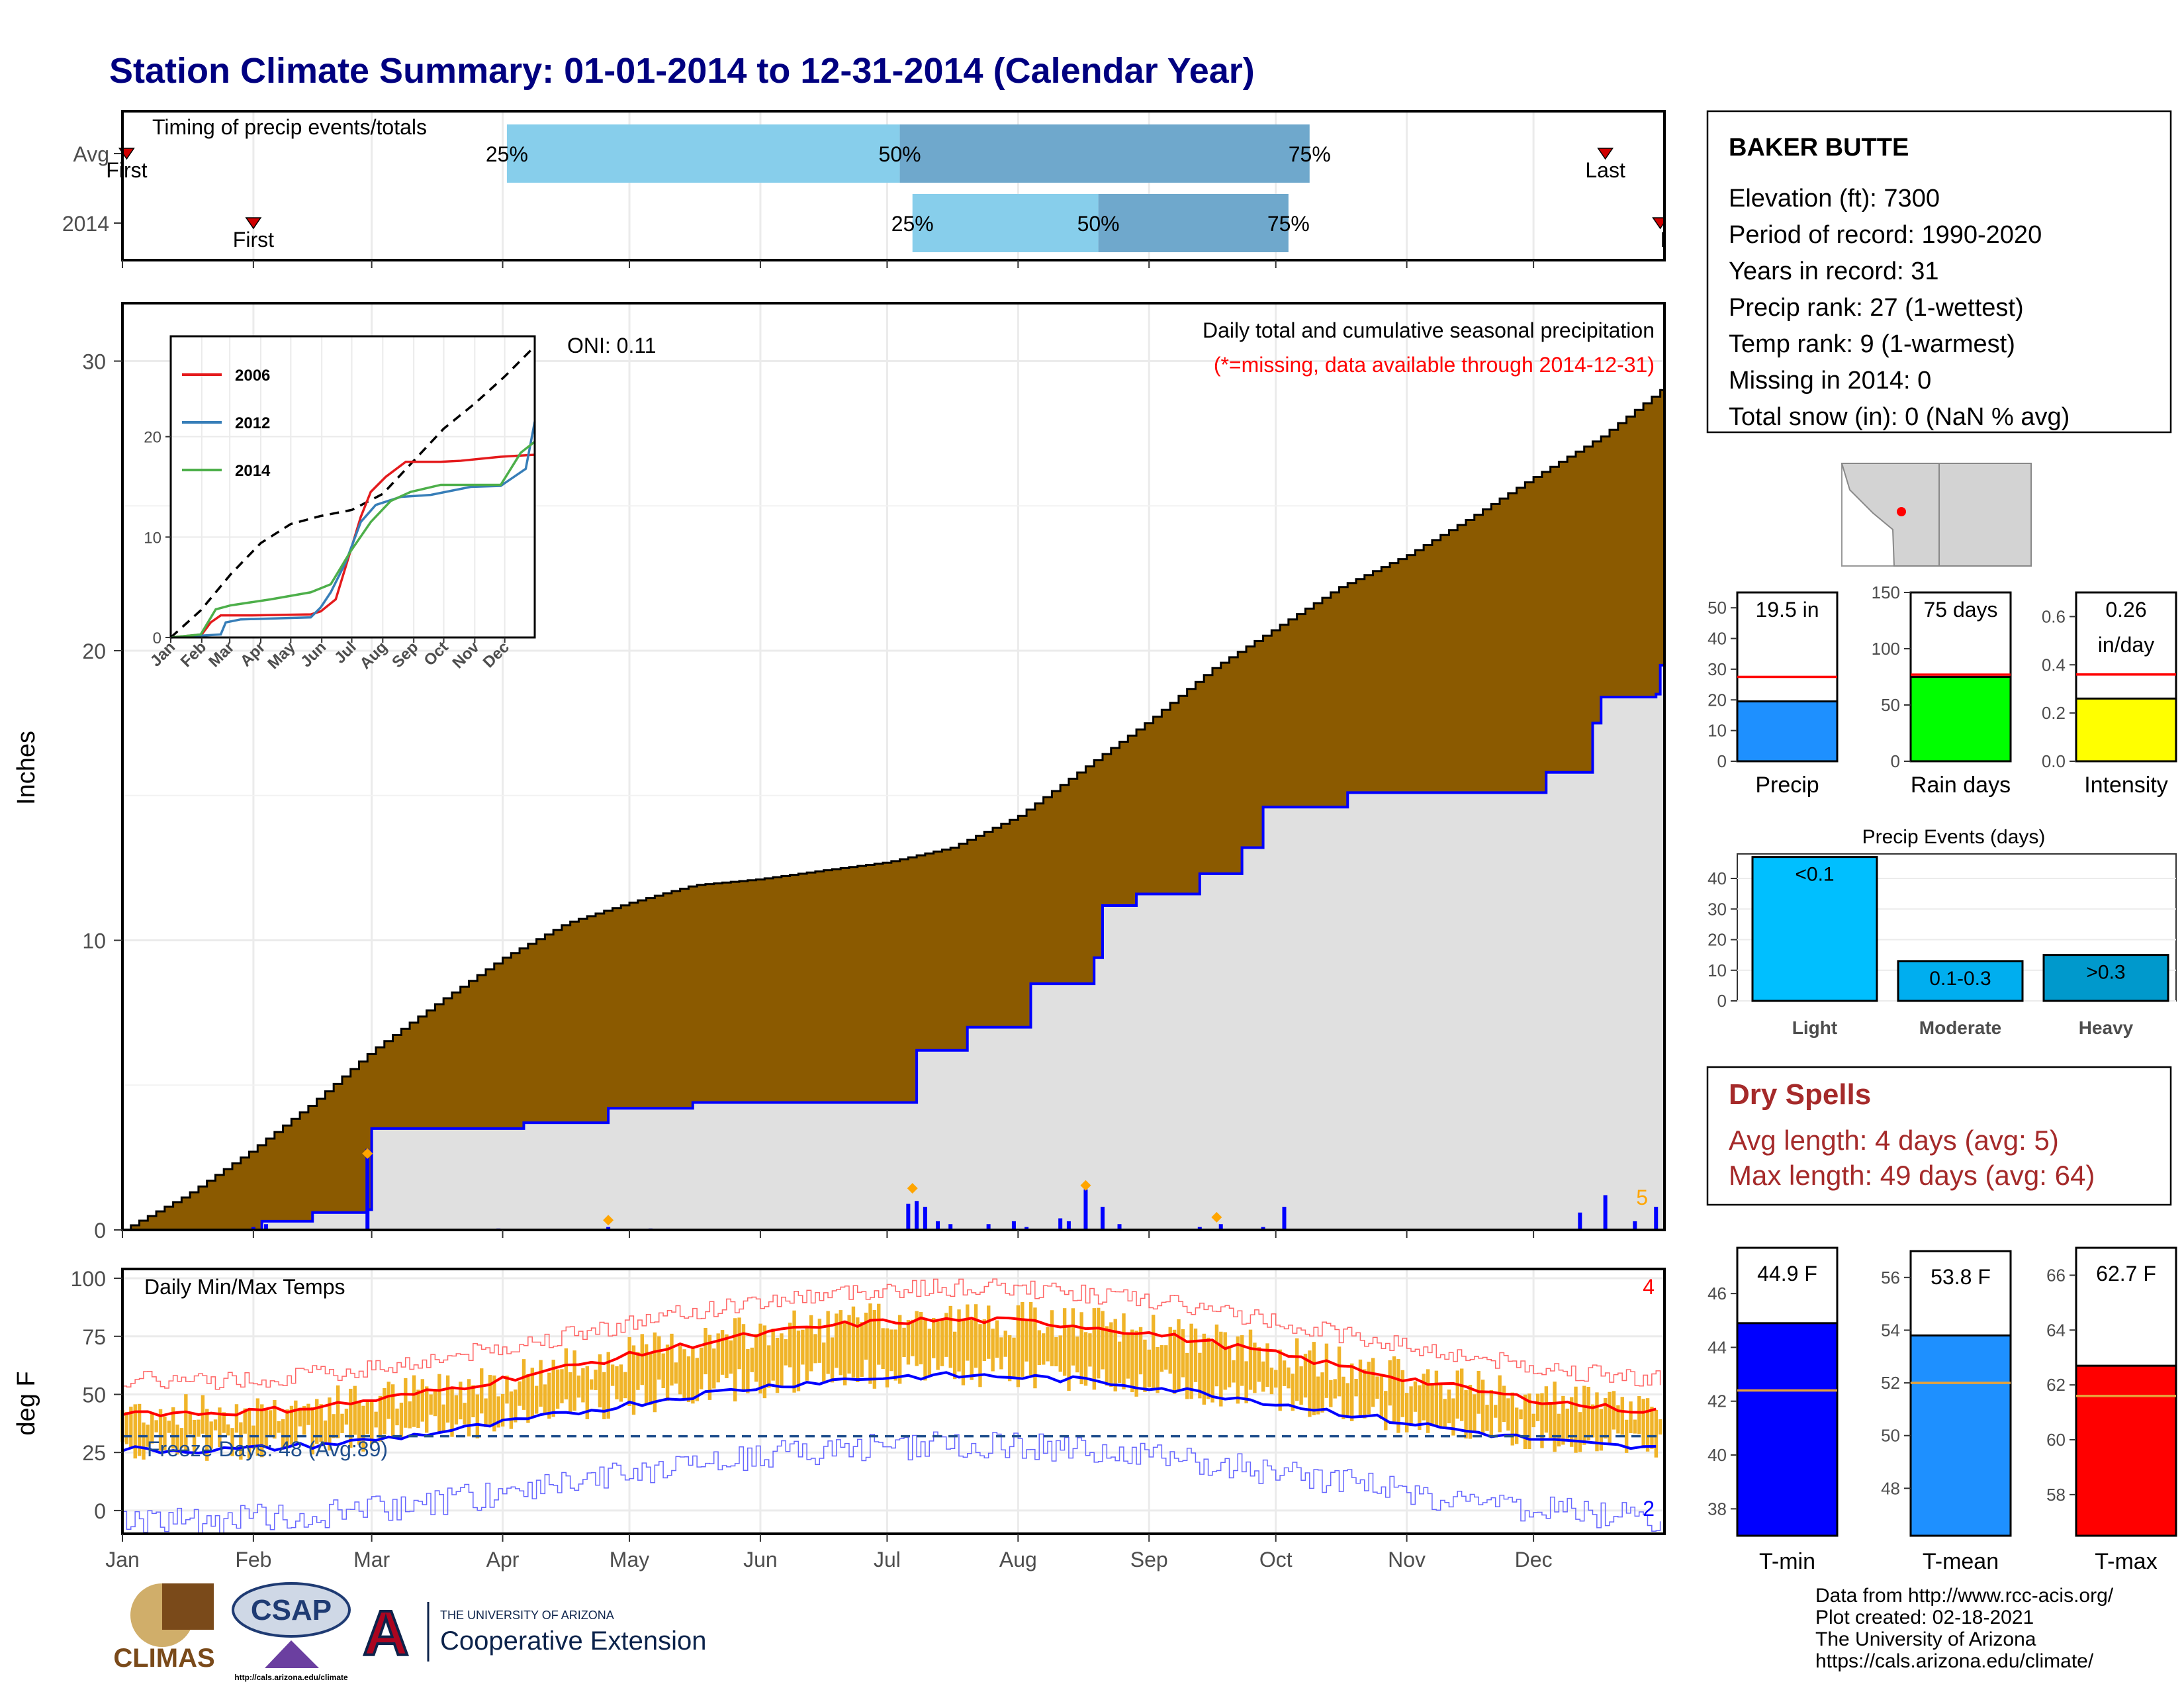 The height and width of the screenshot is (1688, 2184). What do you see at coordinates (163, 1658) in the screenshot?
I see `climas-logo-text: CLIMAS` at bounding box center [163, 1658].